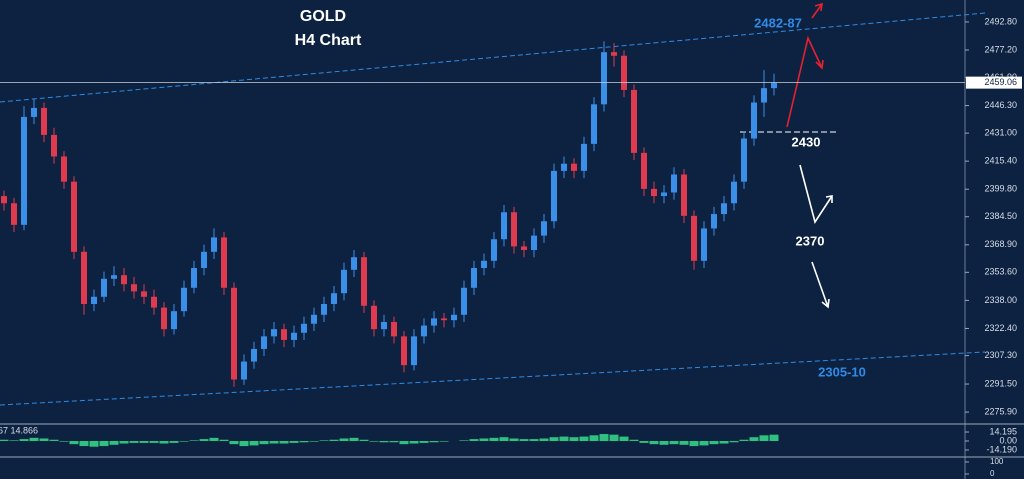 This screenshot has height=479, width=1024. Describe the element at coordinates (816, 236) in the screenshot. I see `bear-arrows` at that location.